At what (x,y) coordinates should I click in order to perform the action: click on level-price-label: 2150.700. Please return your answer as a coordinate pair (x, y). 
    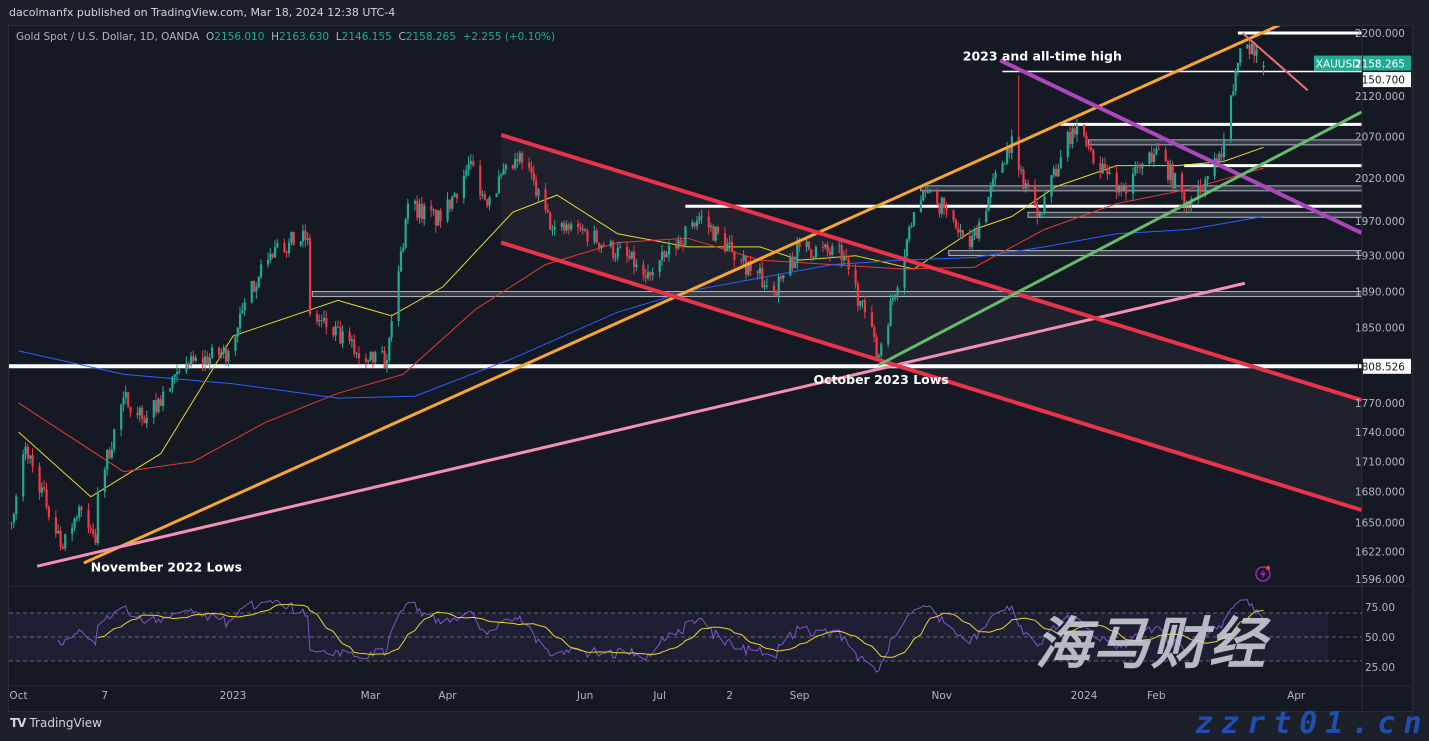
    Looking at the image, I should click on (1380, 81).